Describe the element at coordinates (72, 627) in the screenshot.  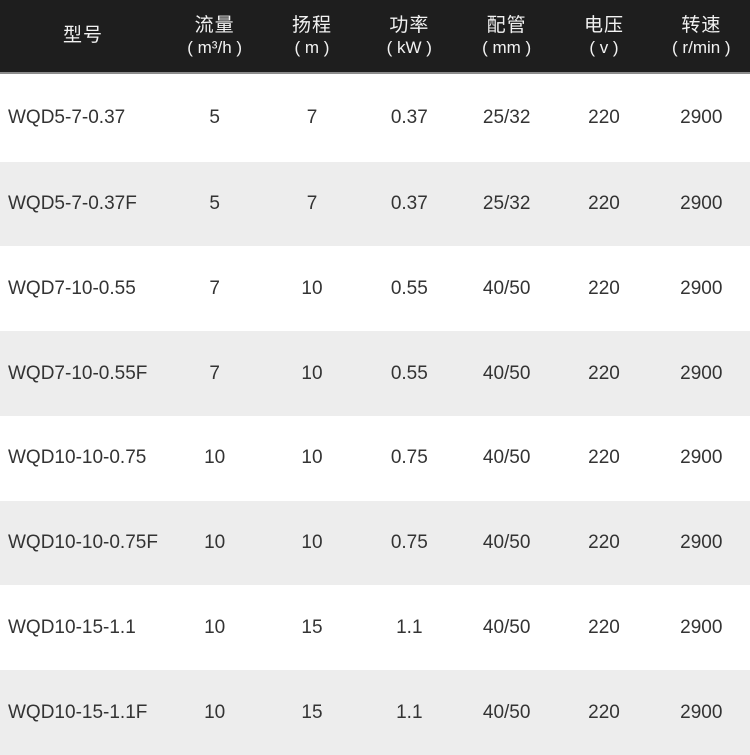
I see `cell-model: WQD10-15-1.1` at that location.